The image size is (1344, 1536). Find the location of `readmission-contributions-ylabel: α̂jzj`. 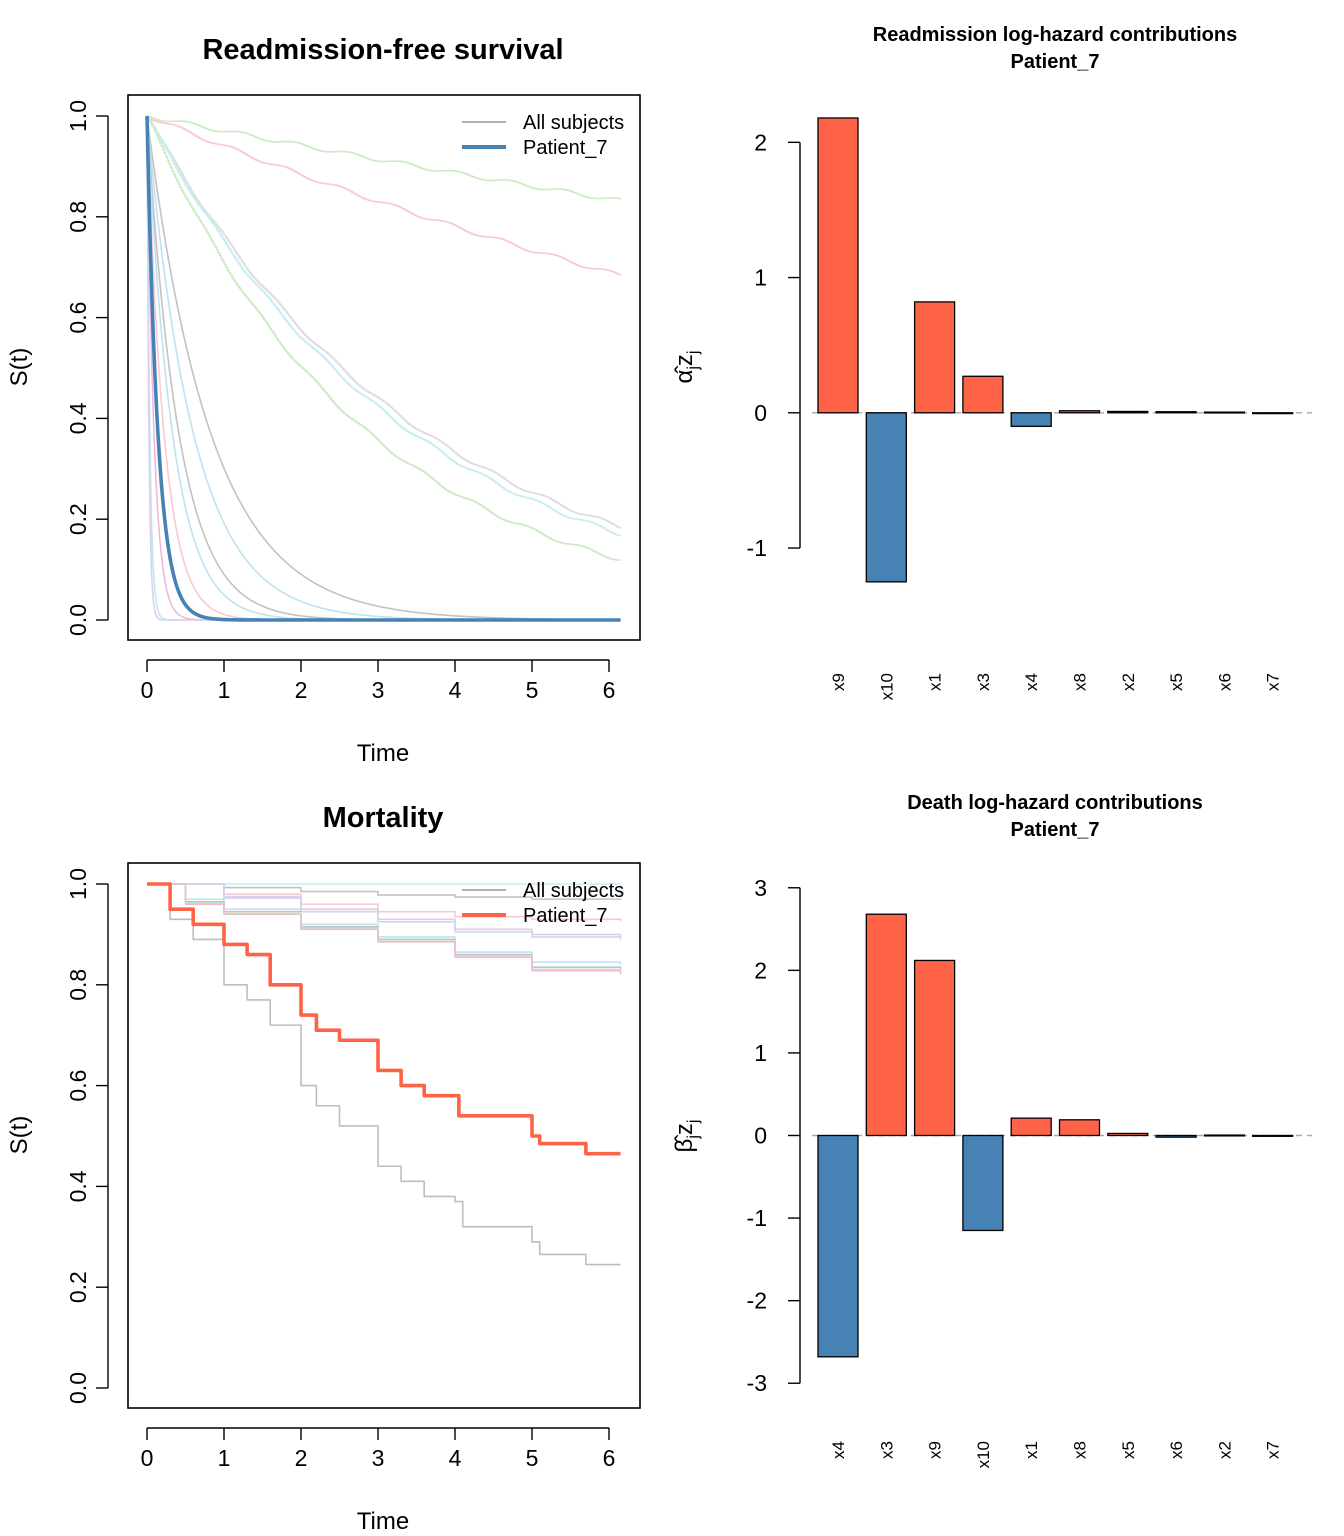

readmission-contributions-ylabel: α̂jzj is located at coordinates (686, 367).